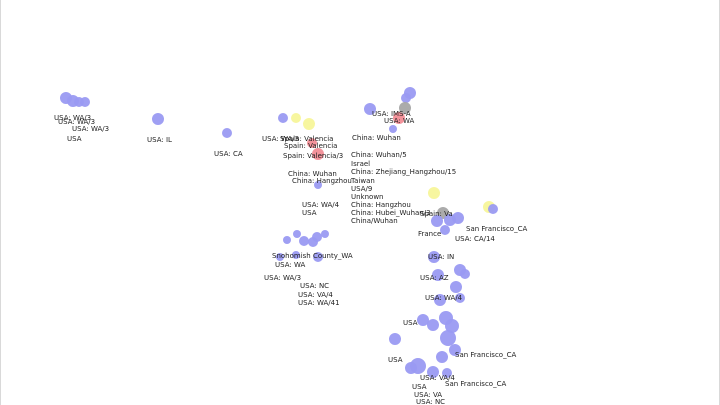 This screenshot has height=405, width=720. Describe the element at coordinates (436, 214) in the screenshot. I see `node-label: Spain: Va` at that location.